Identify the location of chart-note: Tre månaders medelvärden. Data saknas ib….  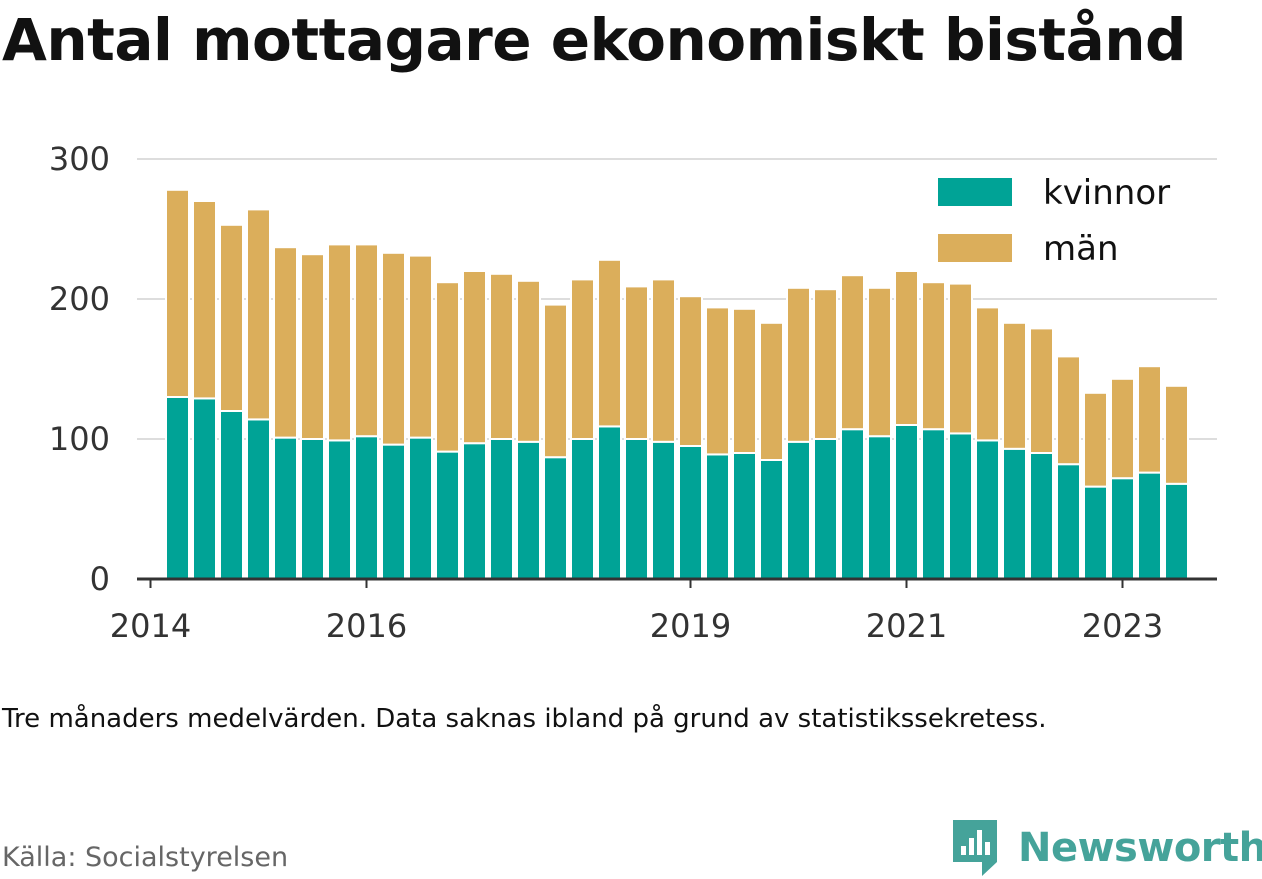
(524, 719).